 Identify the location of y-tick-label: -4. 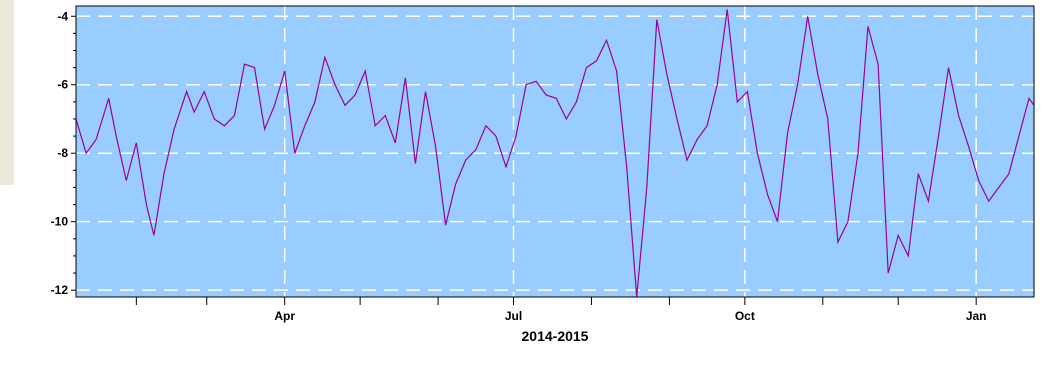
(62, 16).